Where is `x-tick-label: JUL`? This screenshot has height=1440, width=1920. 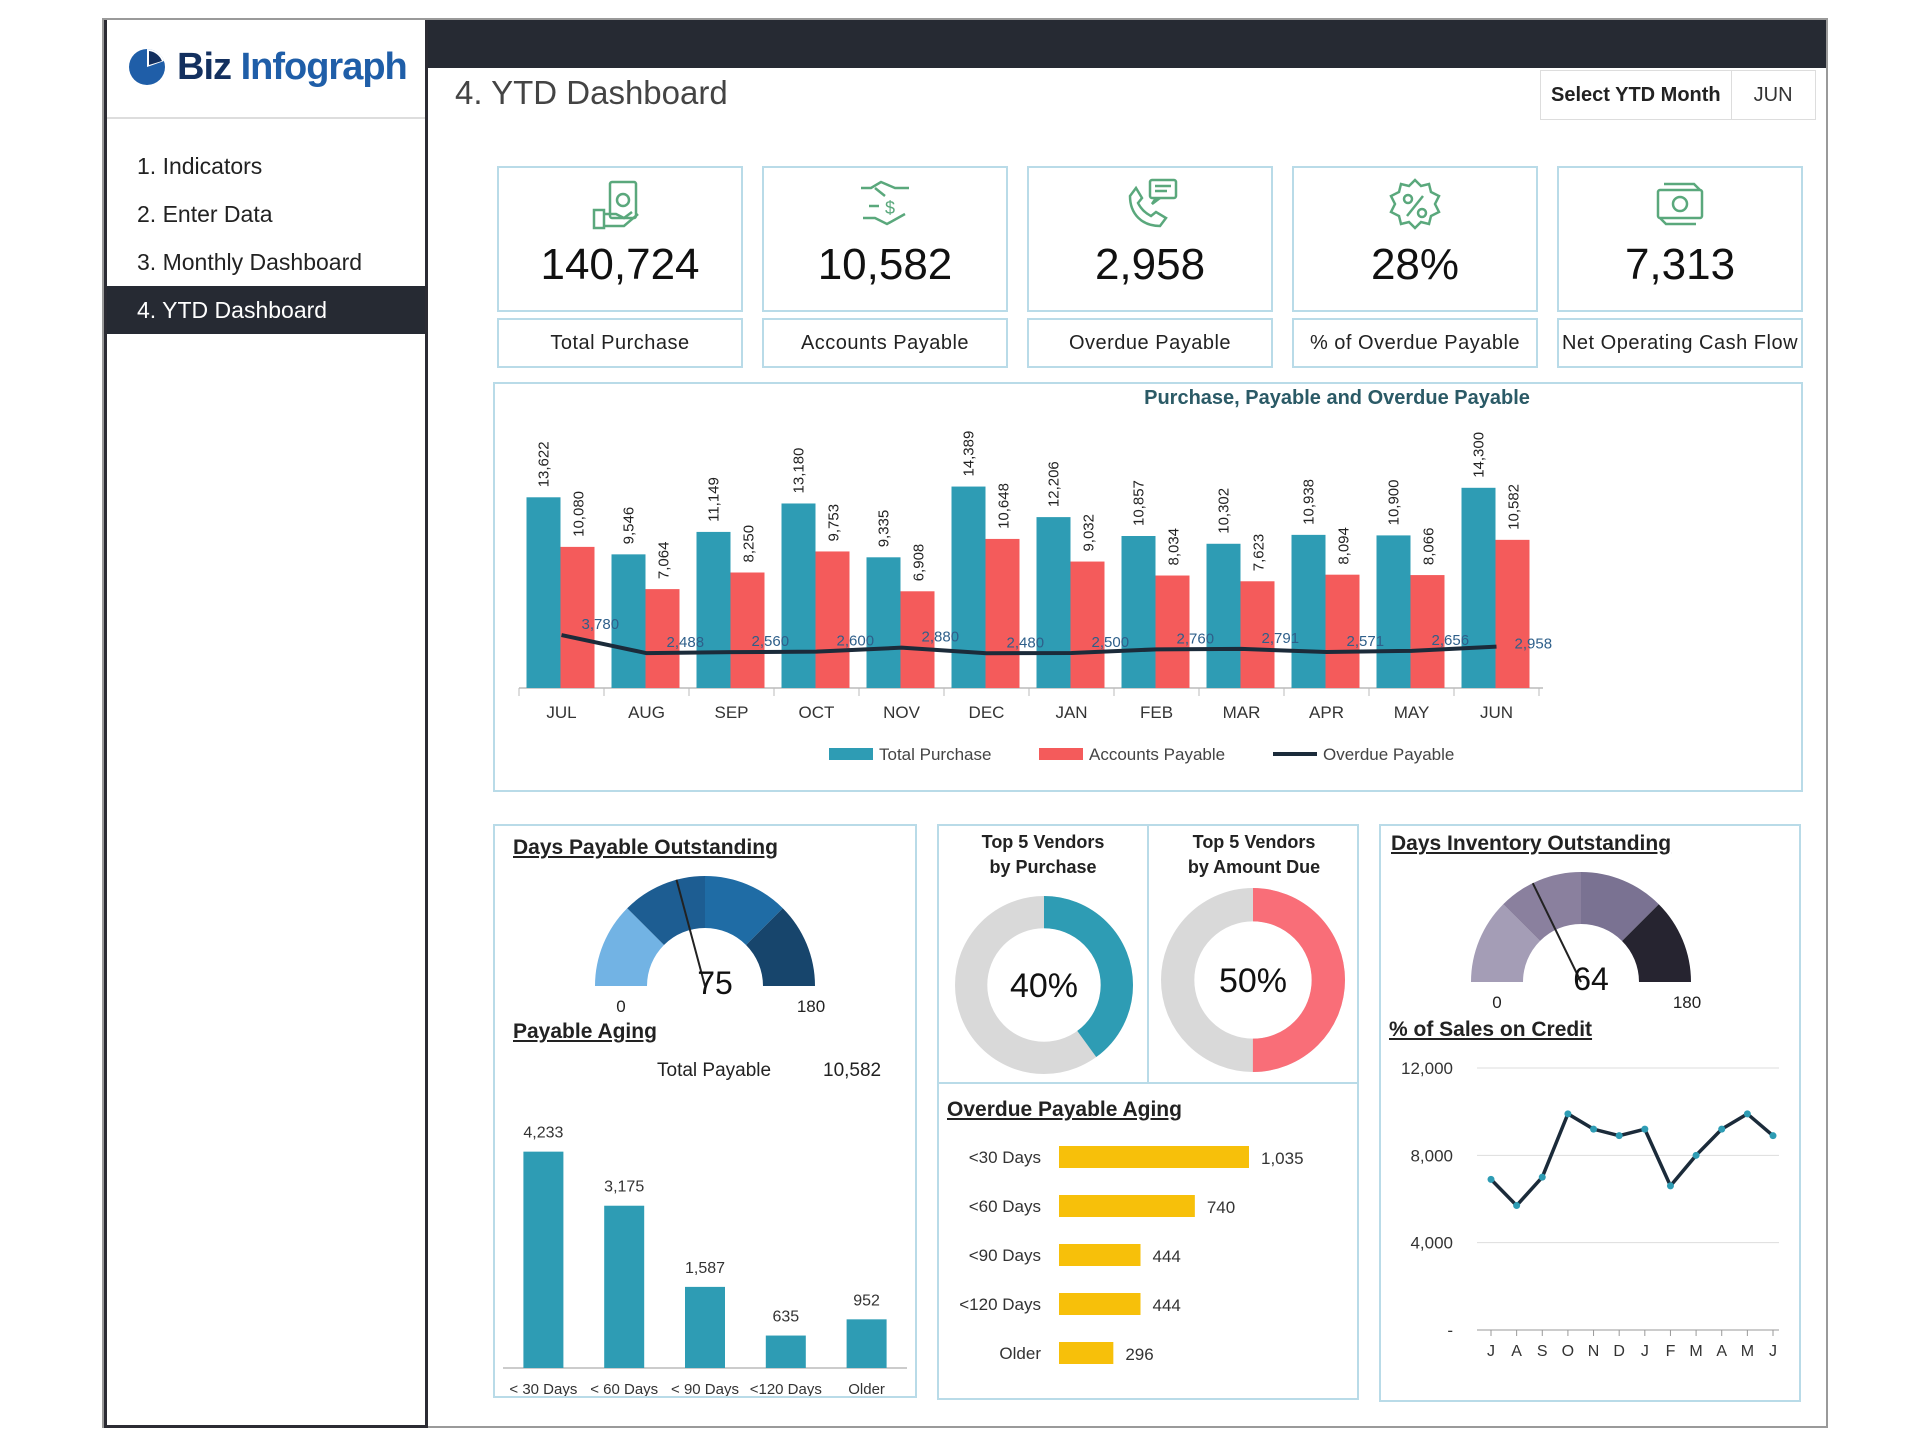
x-tick-label: JUL is located at coordinates (561, 712).